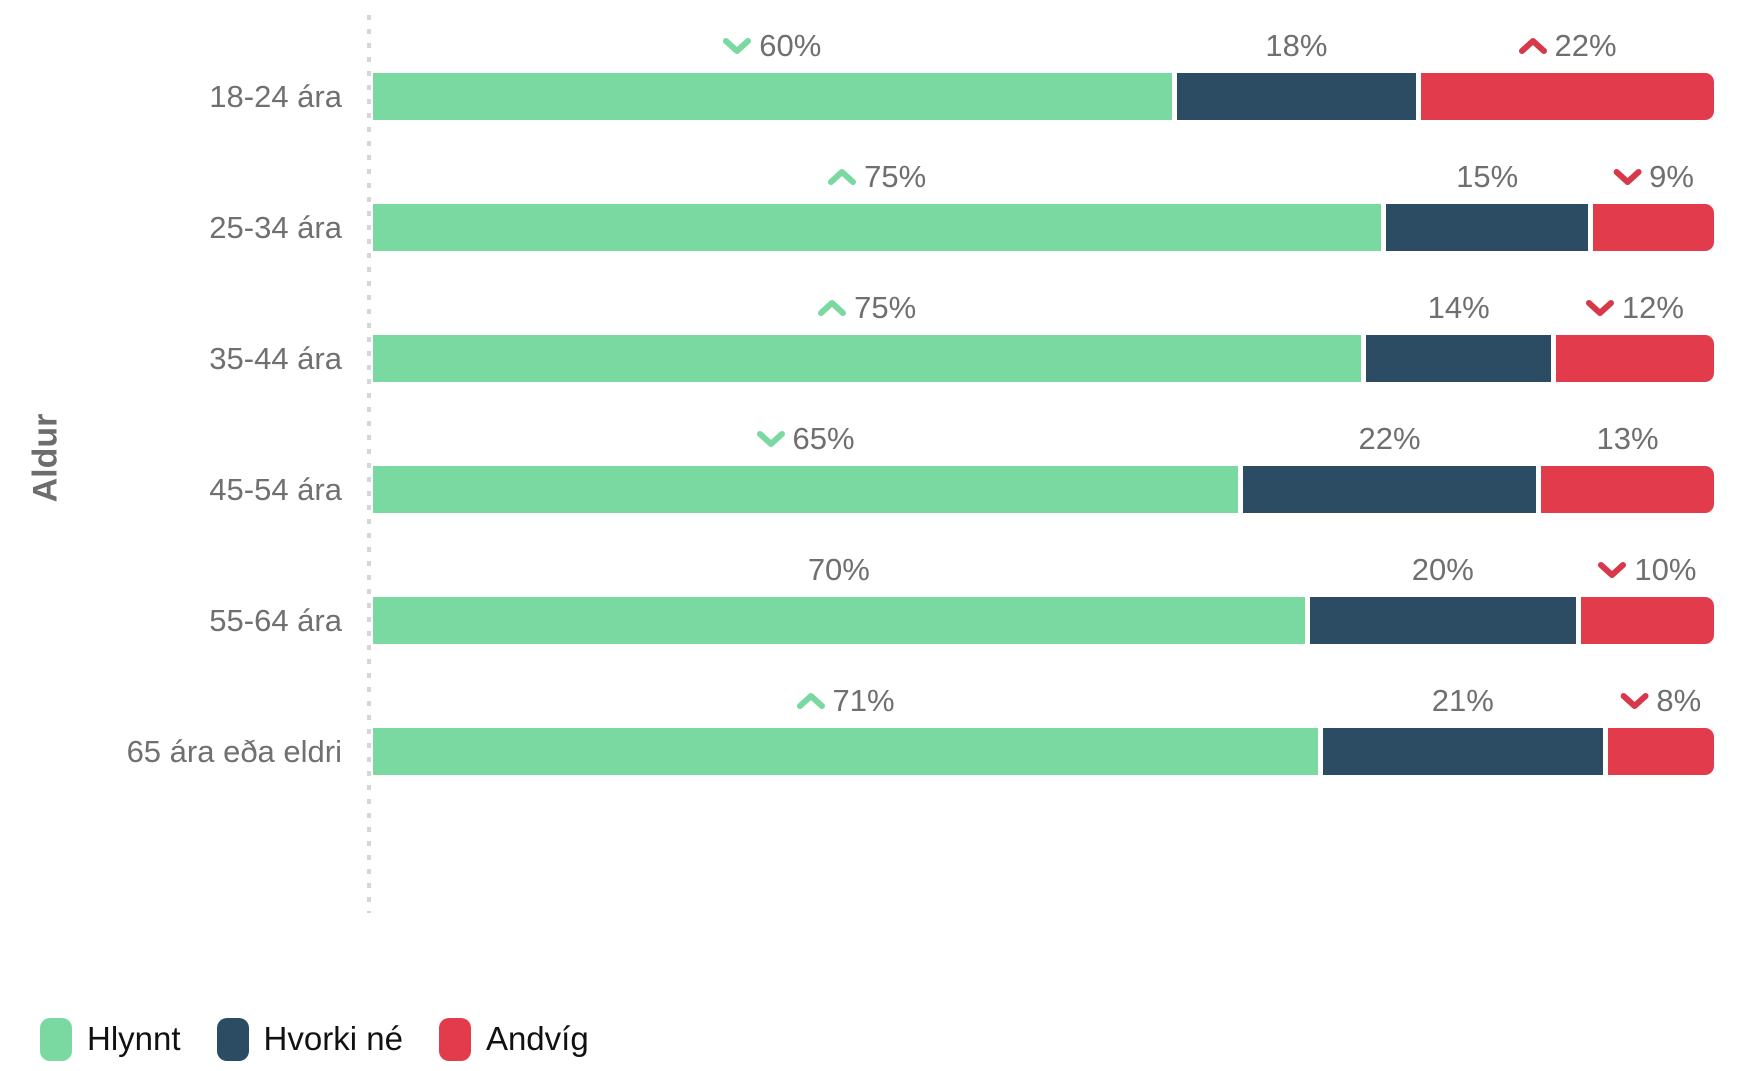 The image size is (1753, 1071). Describe the element at coordinates (537, 1038) in the screenshot. I see `legend-label: Andvíg` at that location.